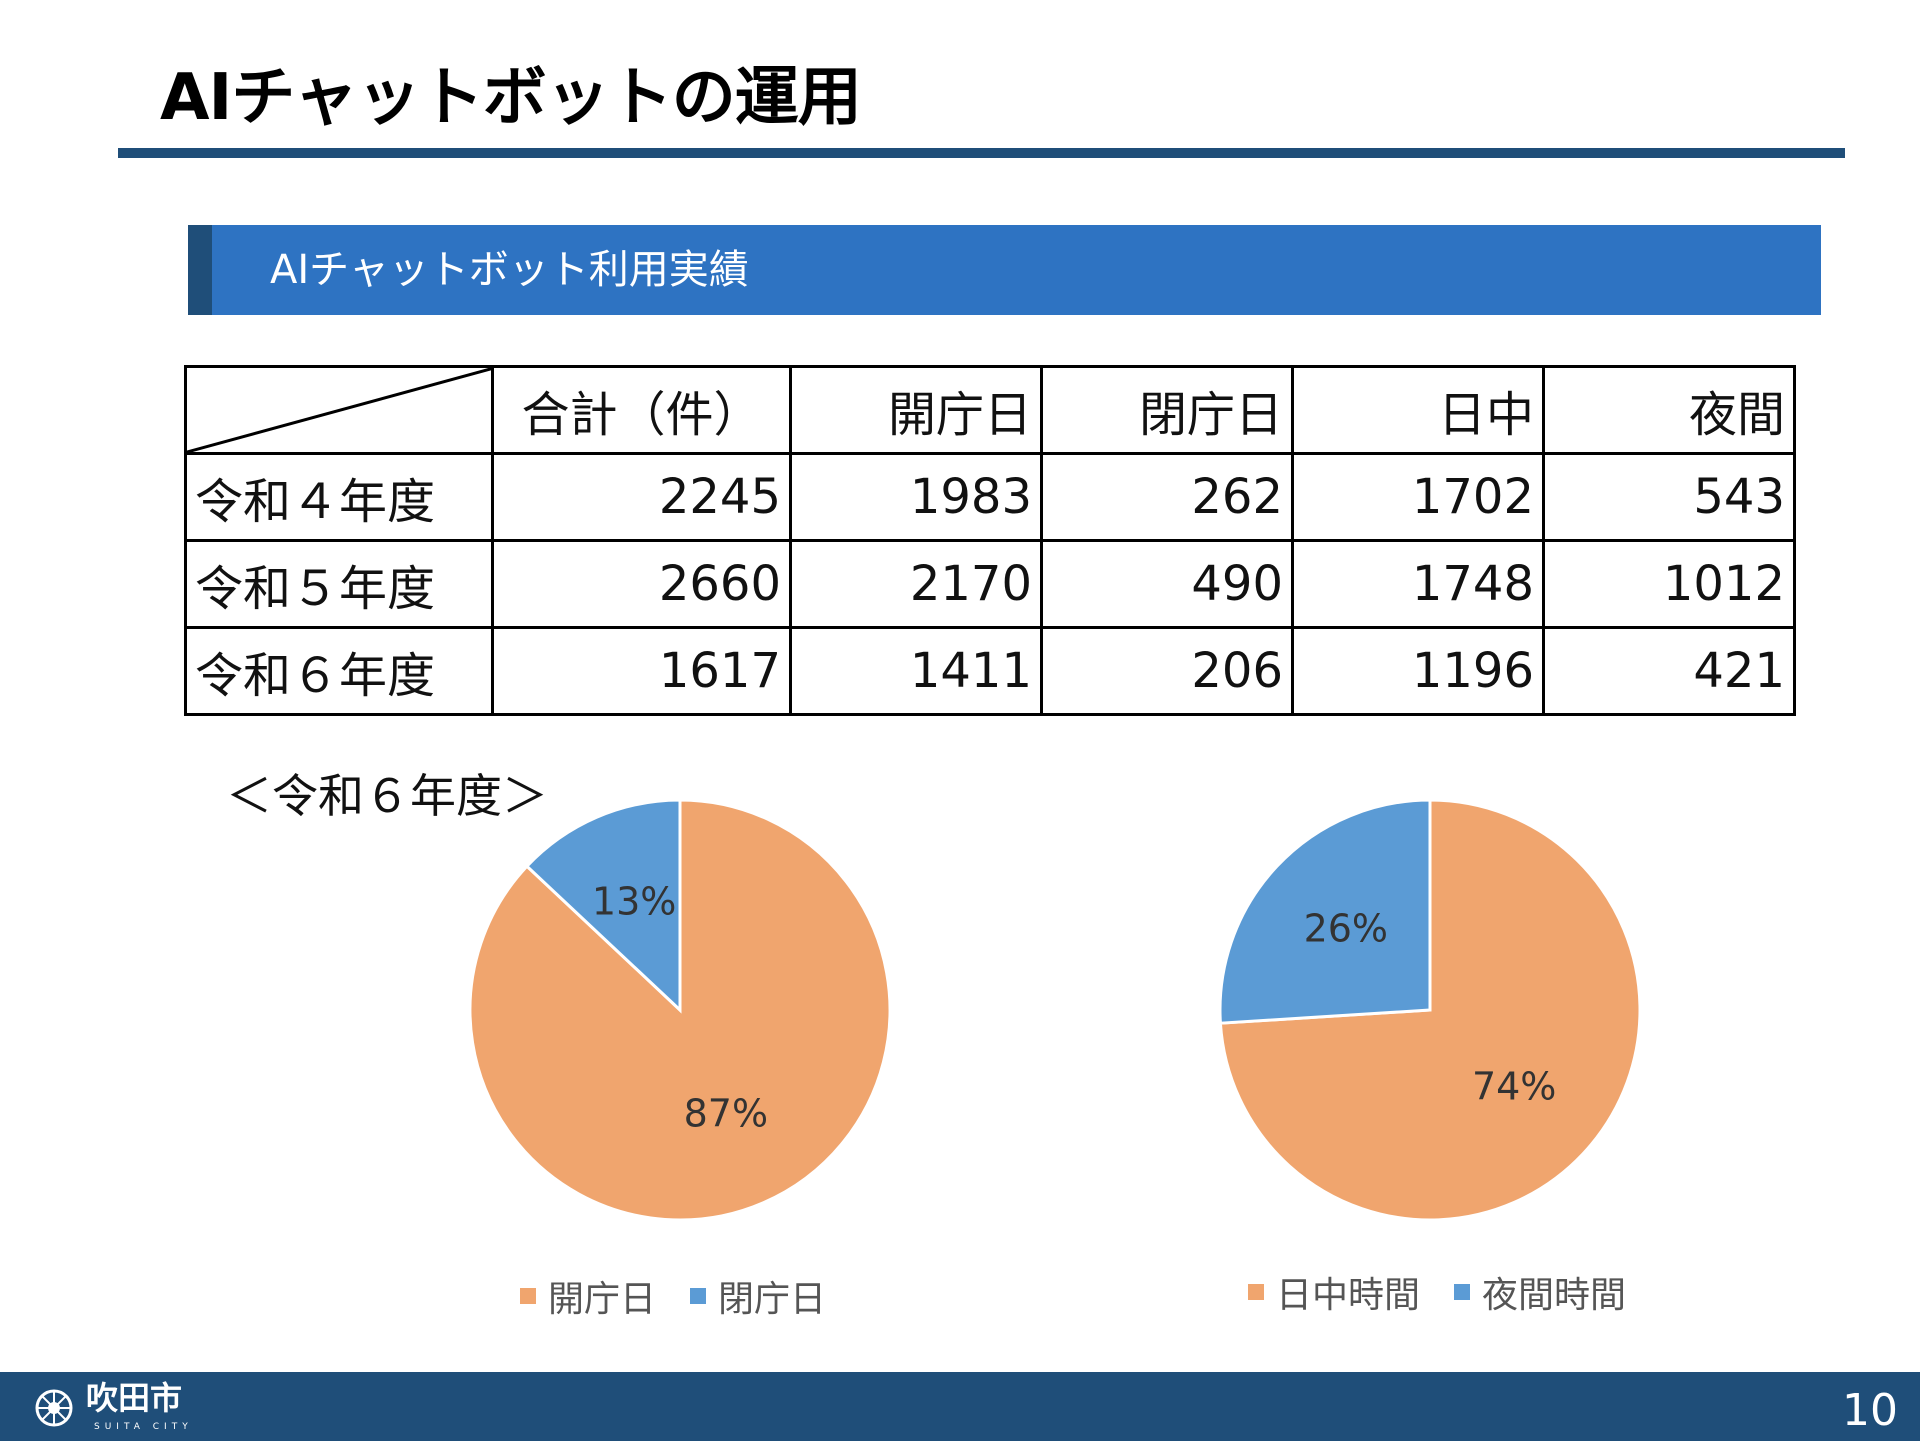 The width and height of the screenshot is (1920, 1441). I want to click on legend-item: 開庁日, so click(588, 1296).